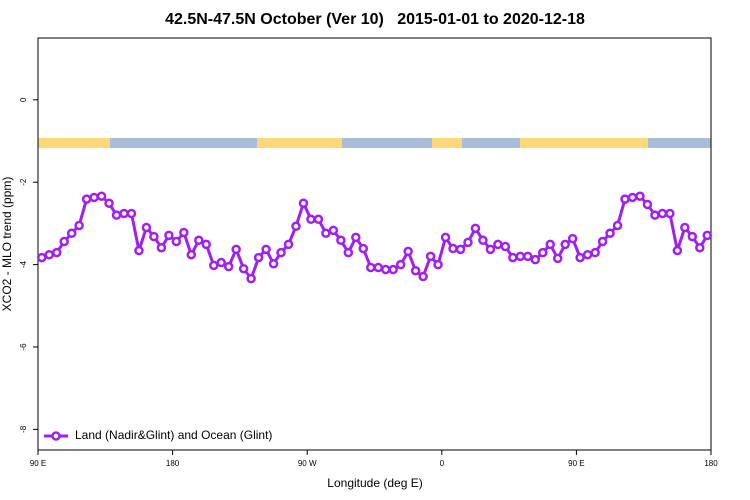 The height and width of the screenshot is (500, 750). Describe the element at coordinates (38, 463) in the screenshot. I see `x-tick-label: 90 E` at that location.